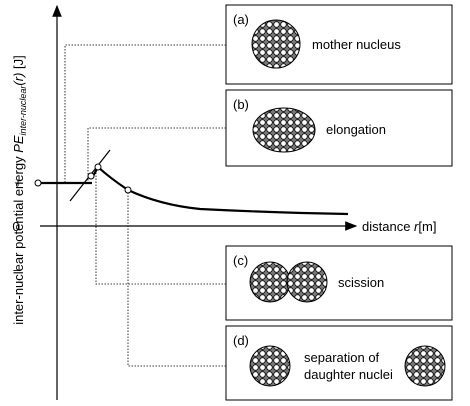  What do you see at coordinates (18, 182) in the screenshot?
I see `tick-label: +` at bounding box center [18, 182].